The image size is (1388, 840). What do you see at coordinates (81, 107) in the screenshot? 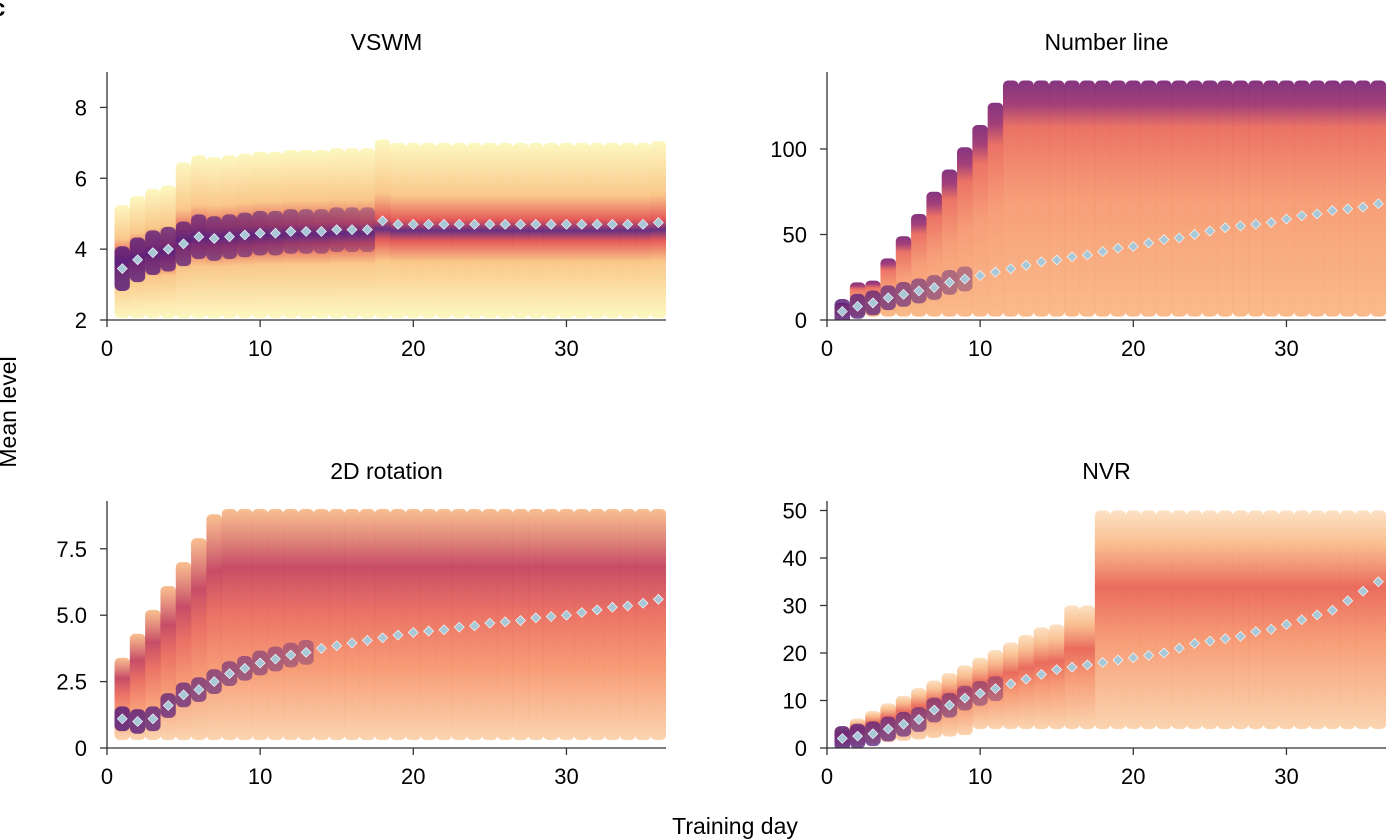
I see `y-tick-label: 8` at bounding box center [81, 107].